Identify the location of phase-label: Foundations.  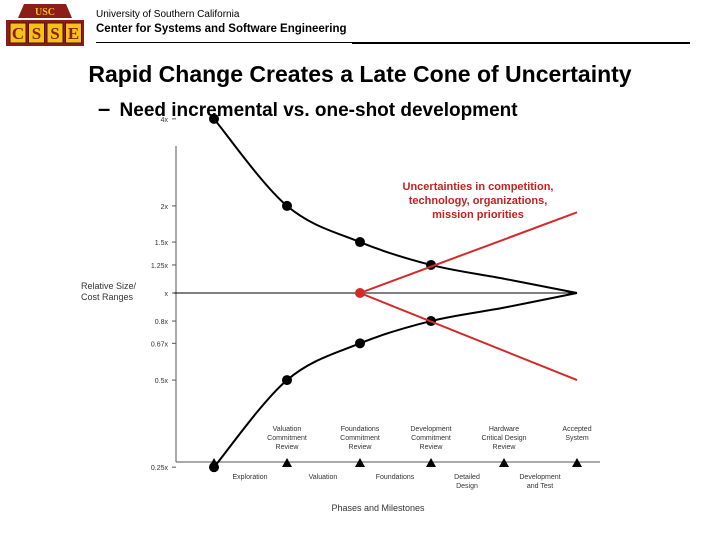
(395, 477).